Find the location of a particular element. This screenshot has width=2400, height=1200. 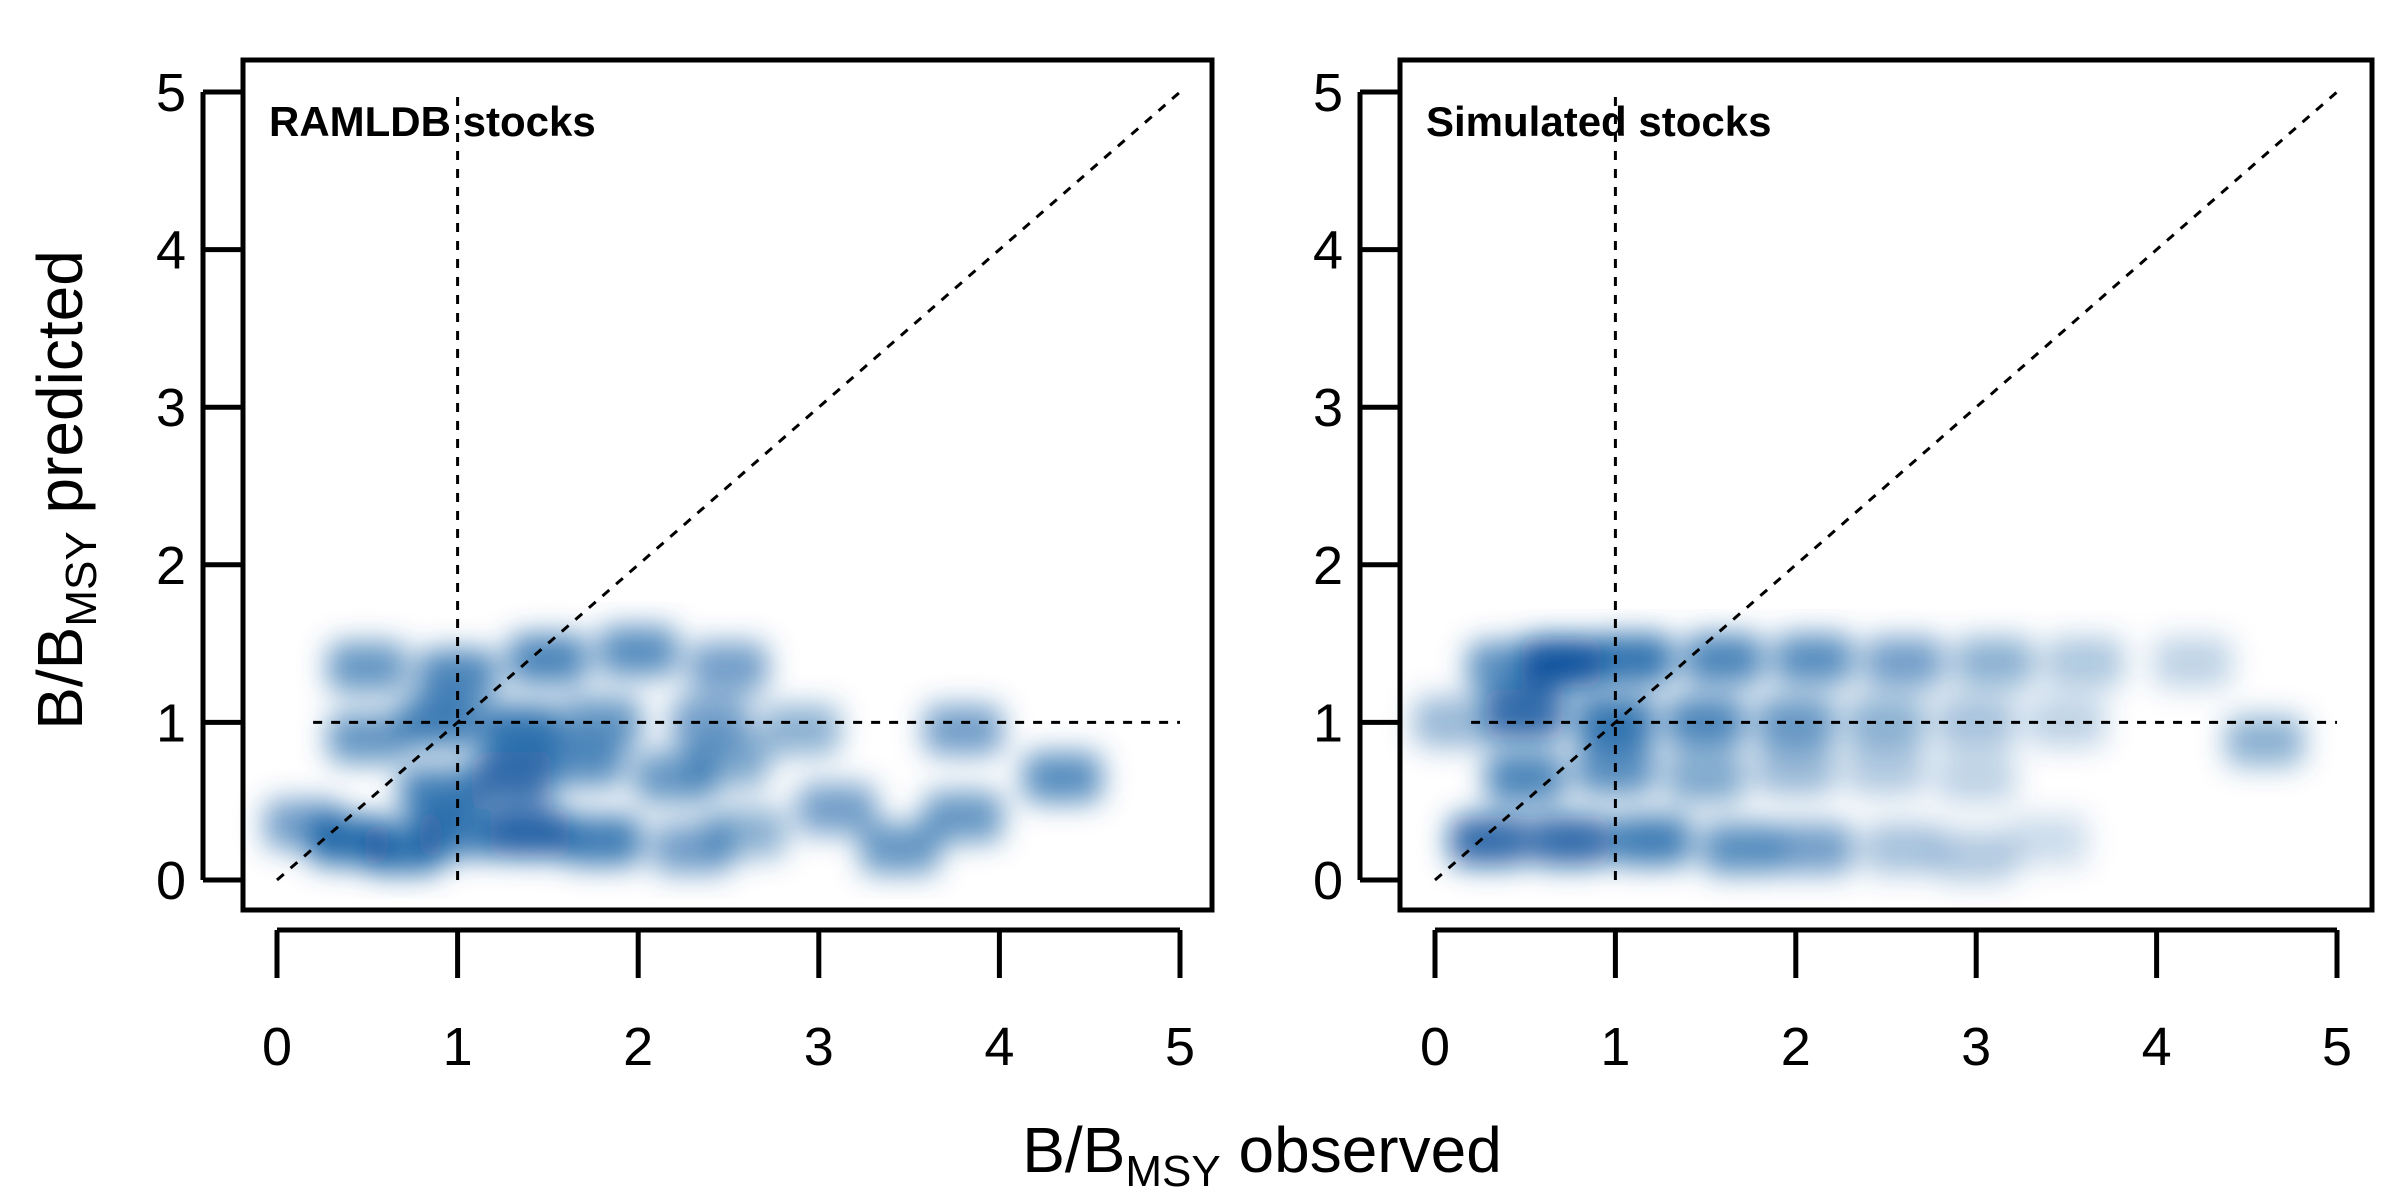

x-axis-title: B/BMSY observed is located at coordinates (1262, 1155).